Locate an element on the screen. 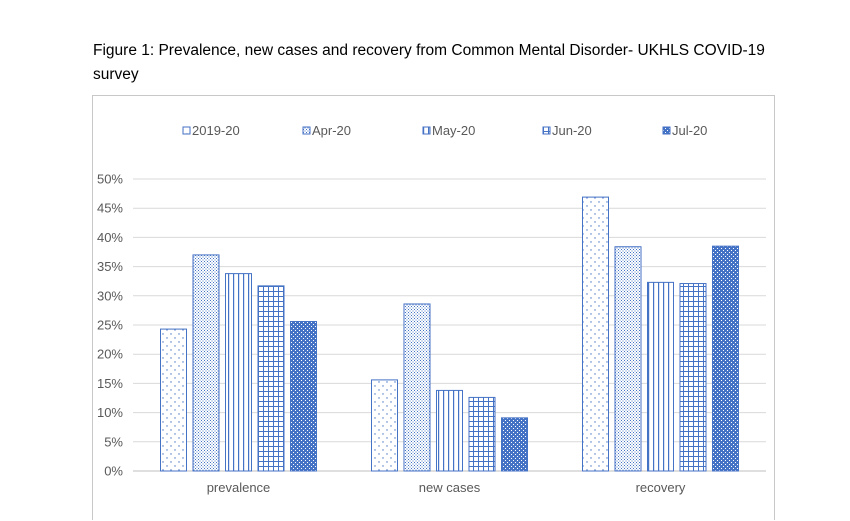  y-tick-label: 15% is located at coordinates (110, 383).